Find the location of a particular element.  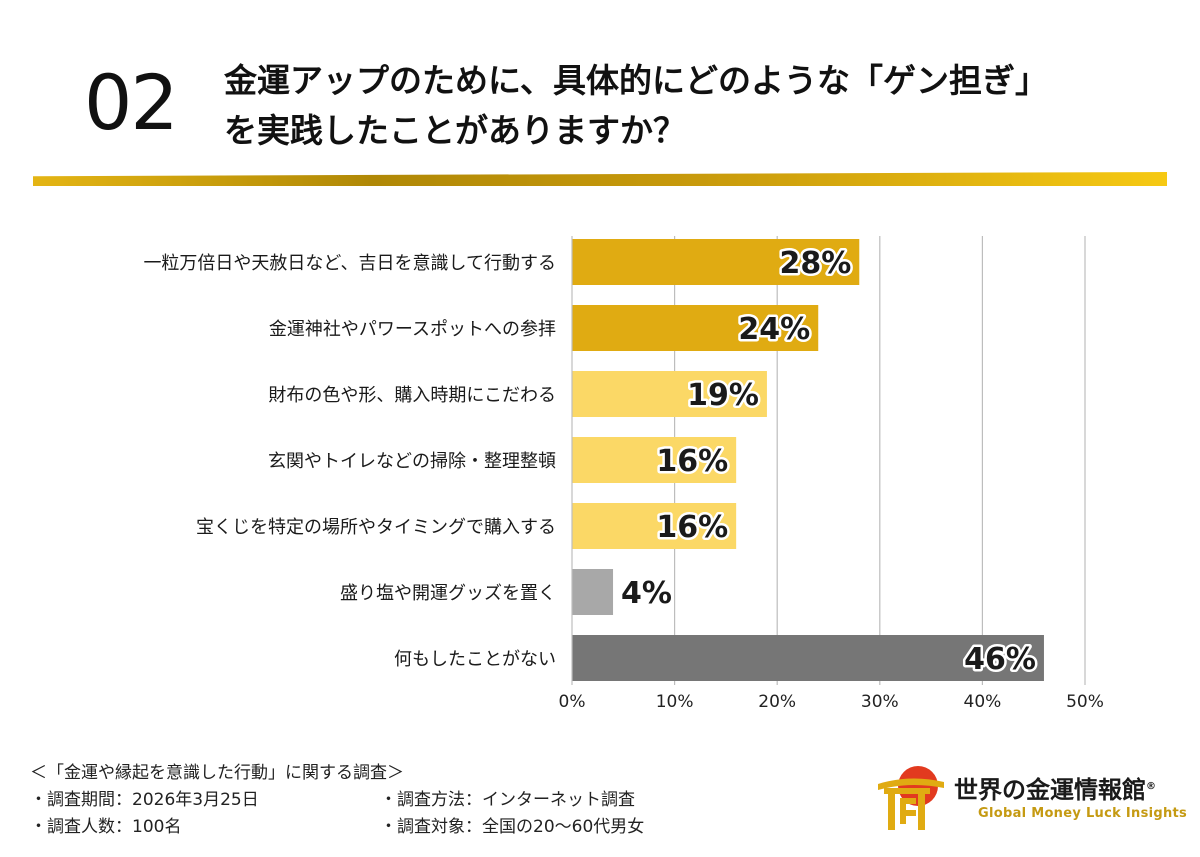

value-label: 24% is located at coordinates (774, 329).